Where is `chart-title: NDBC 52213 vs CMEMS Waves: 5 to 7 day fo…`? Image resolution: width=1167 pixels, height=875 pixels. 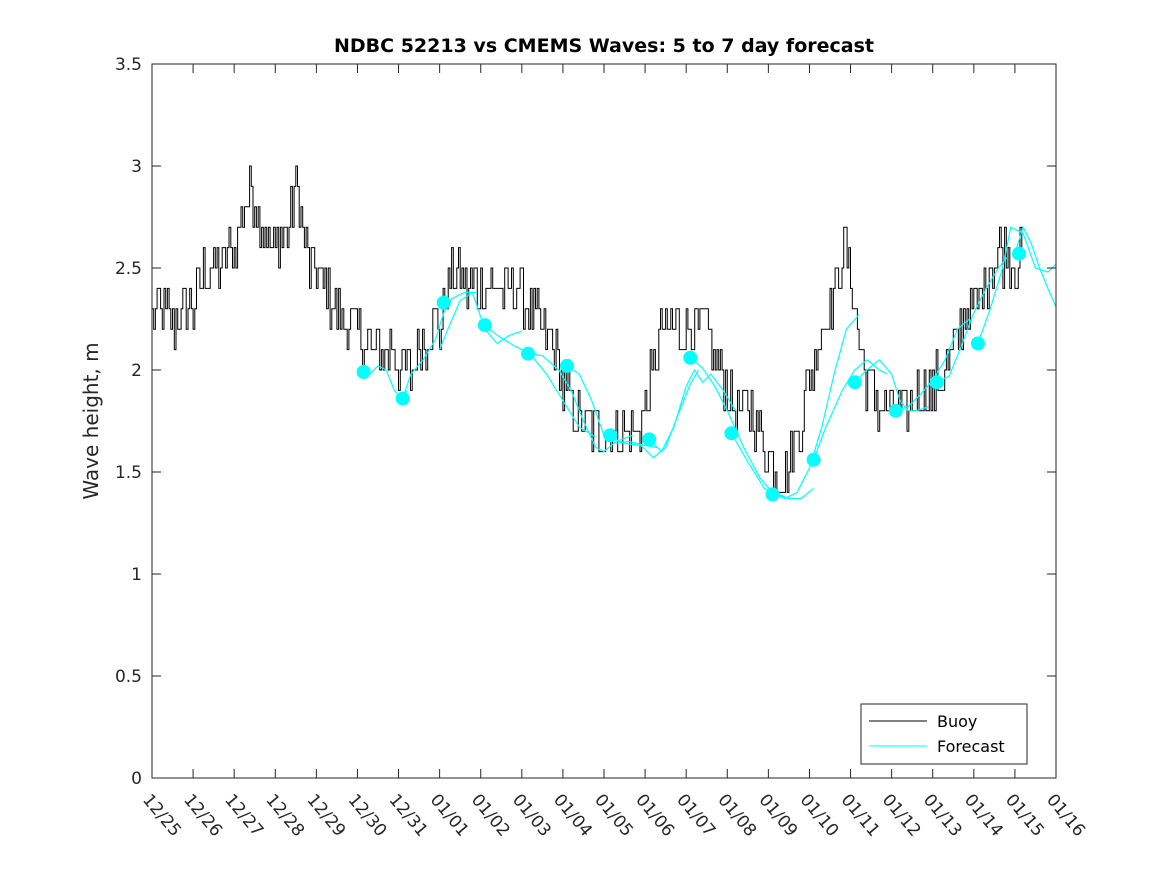
chart-title: NDBC 52213 vs CMEMS Waves: 5 to 7 day fo… is located at coordinates (604, 46).